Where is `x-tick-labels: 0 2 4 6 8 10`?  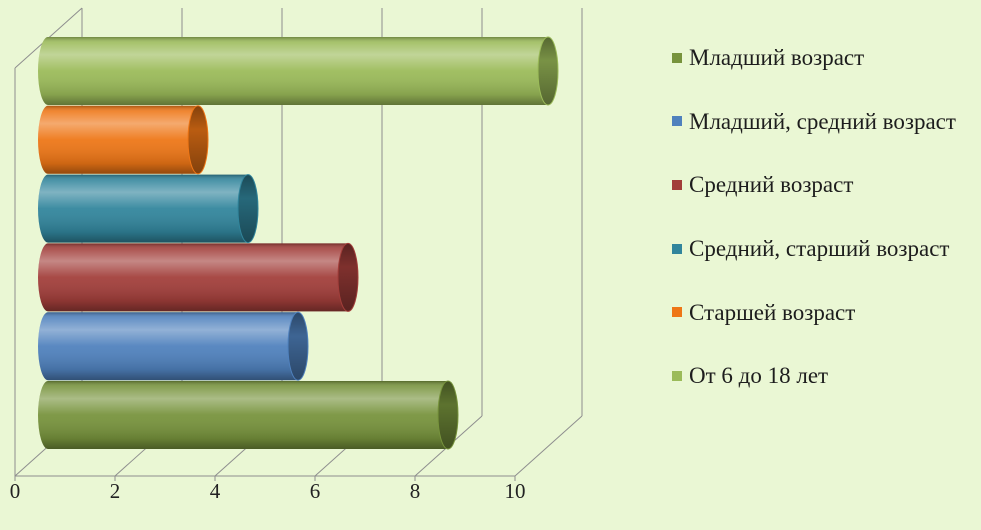 x-tick-labels: 0 2 4 6 8 10 is located at coordinates (268, 491).